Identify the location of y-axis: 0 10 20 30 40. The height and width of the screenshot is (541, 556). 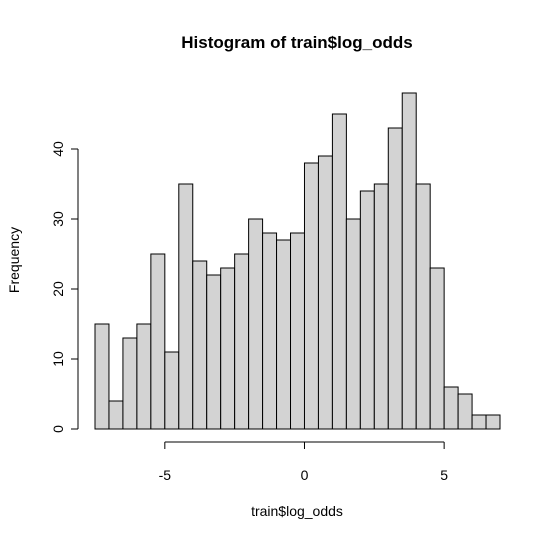
(64, 287).